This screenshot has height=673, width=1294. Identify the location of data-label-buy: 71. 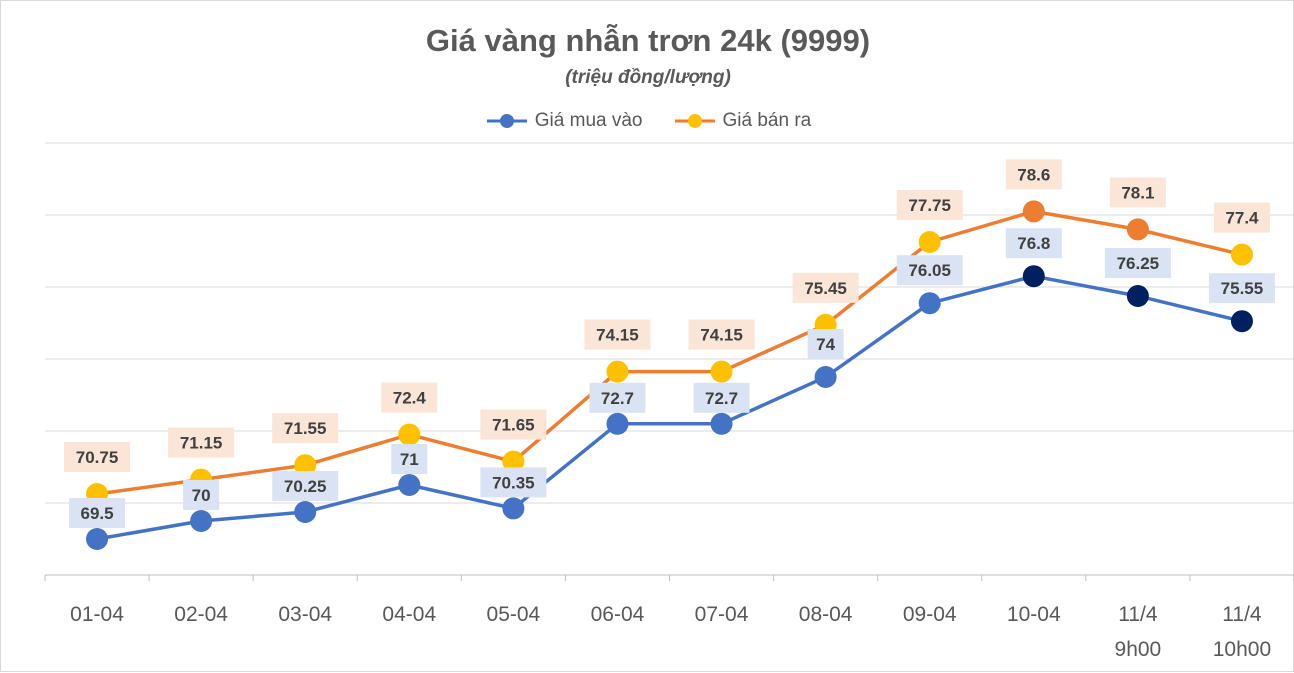
(409, 459).